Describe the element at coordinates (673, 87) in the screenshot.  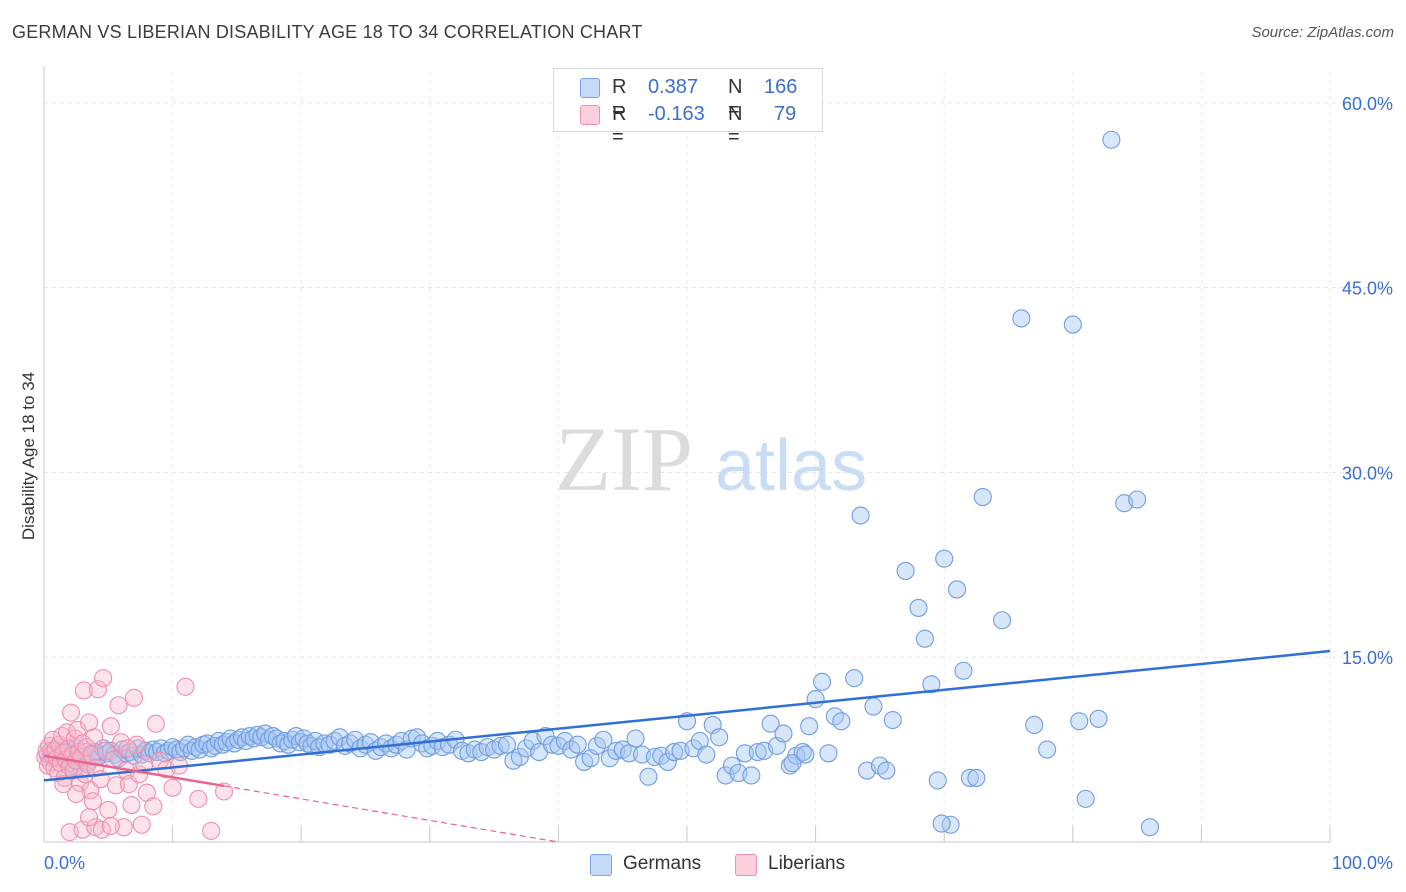
I see `legend-r-value: 0.387` at that location.